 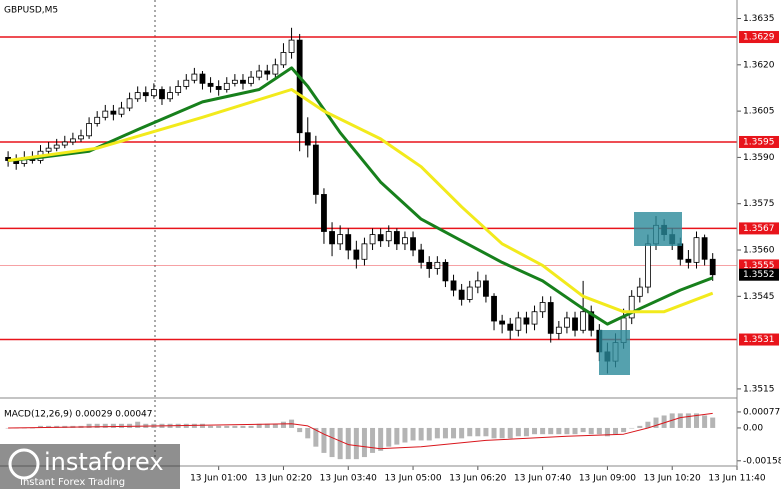 I want to click on watermark-brand: instaforex, so click(x=104, y=462).